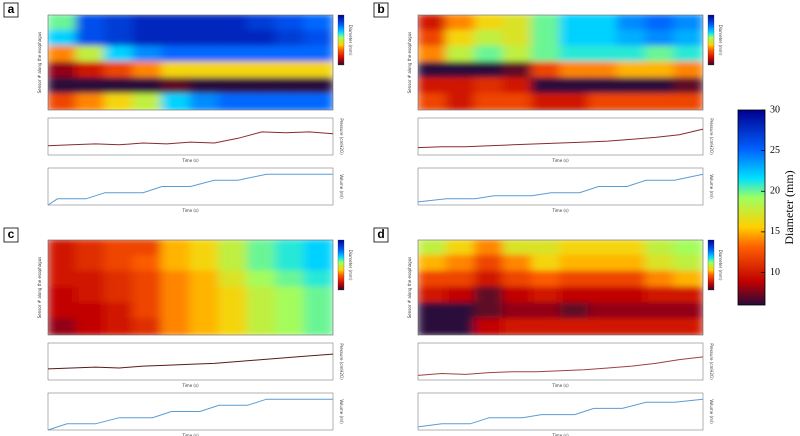 The image size is (800, 436). What do you see at coordinates (711, 136) in the screenshot?
I see `y-axis-label: Pressure (cmH2O)` at bounding box center [711, 136].